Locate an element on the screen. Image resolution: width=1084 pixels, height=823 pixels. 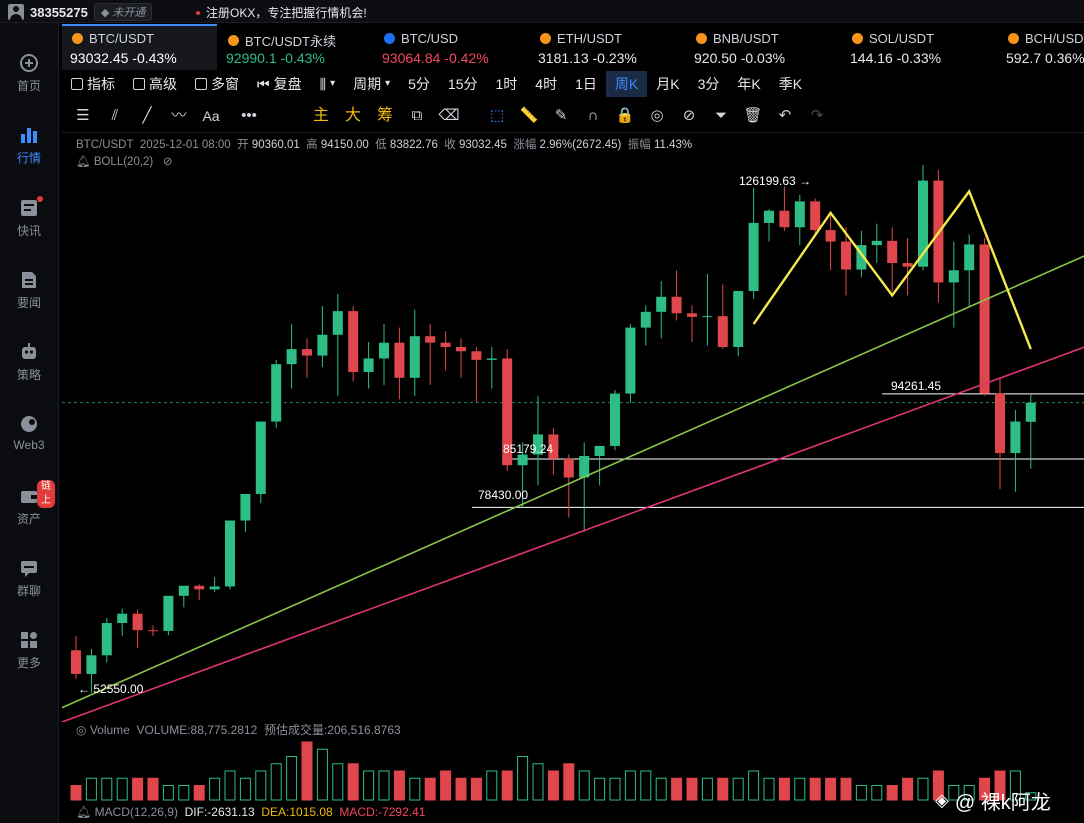
eye-off-icon: ⊘ is located at coordinates (167, 162).